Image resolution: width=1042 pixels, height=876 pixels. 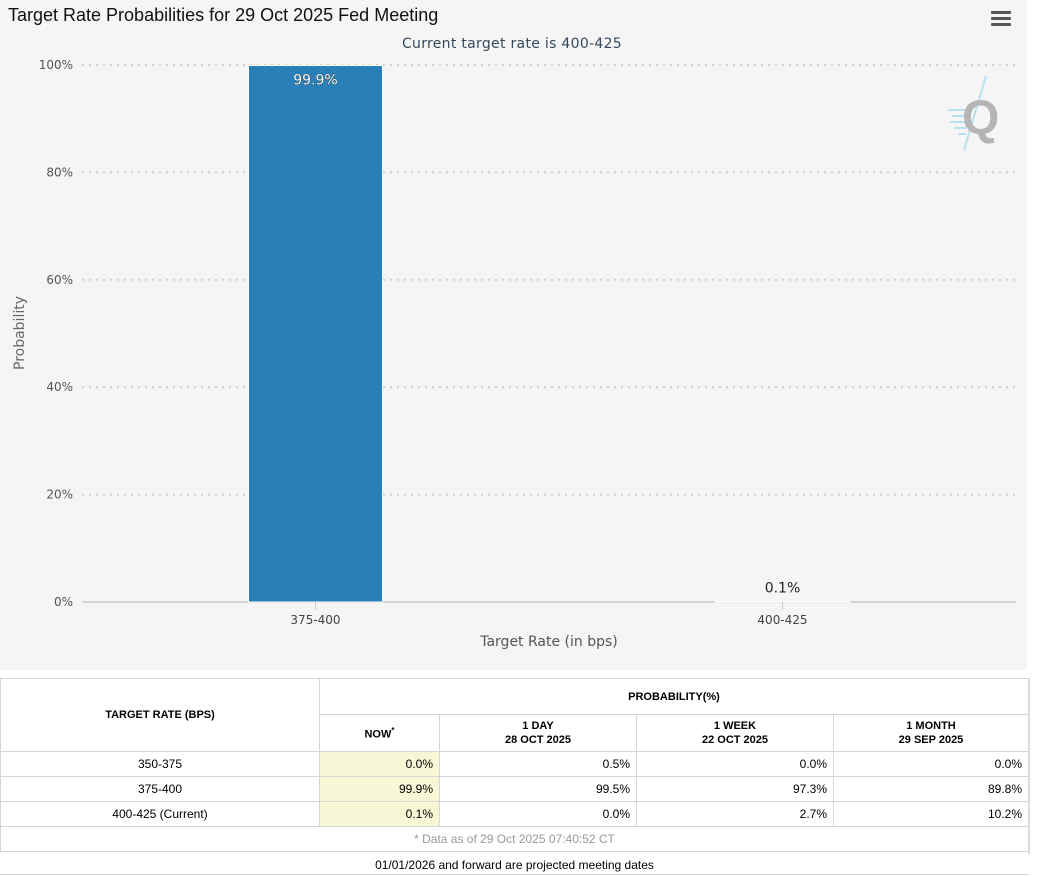 What do you see at coordinates (931, 726) in the screenshot?
I see `col-1month-label: 1 MONTH` at bounding box center [931, 726].